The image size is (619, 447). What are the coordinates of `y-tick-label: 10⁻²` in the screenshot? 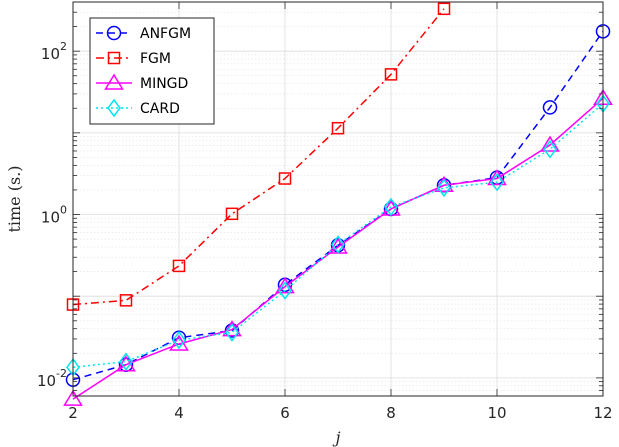 It's located at (52, 378).